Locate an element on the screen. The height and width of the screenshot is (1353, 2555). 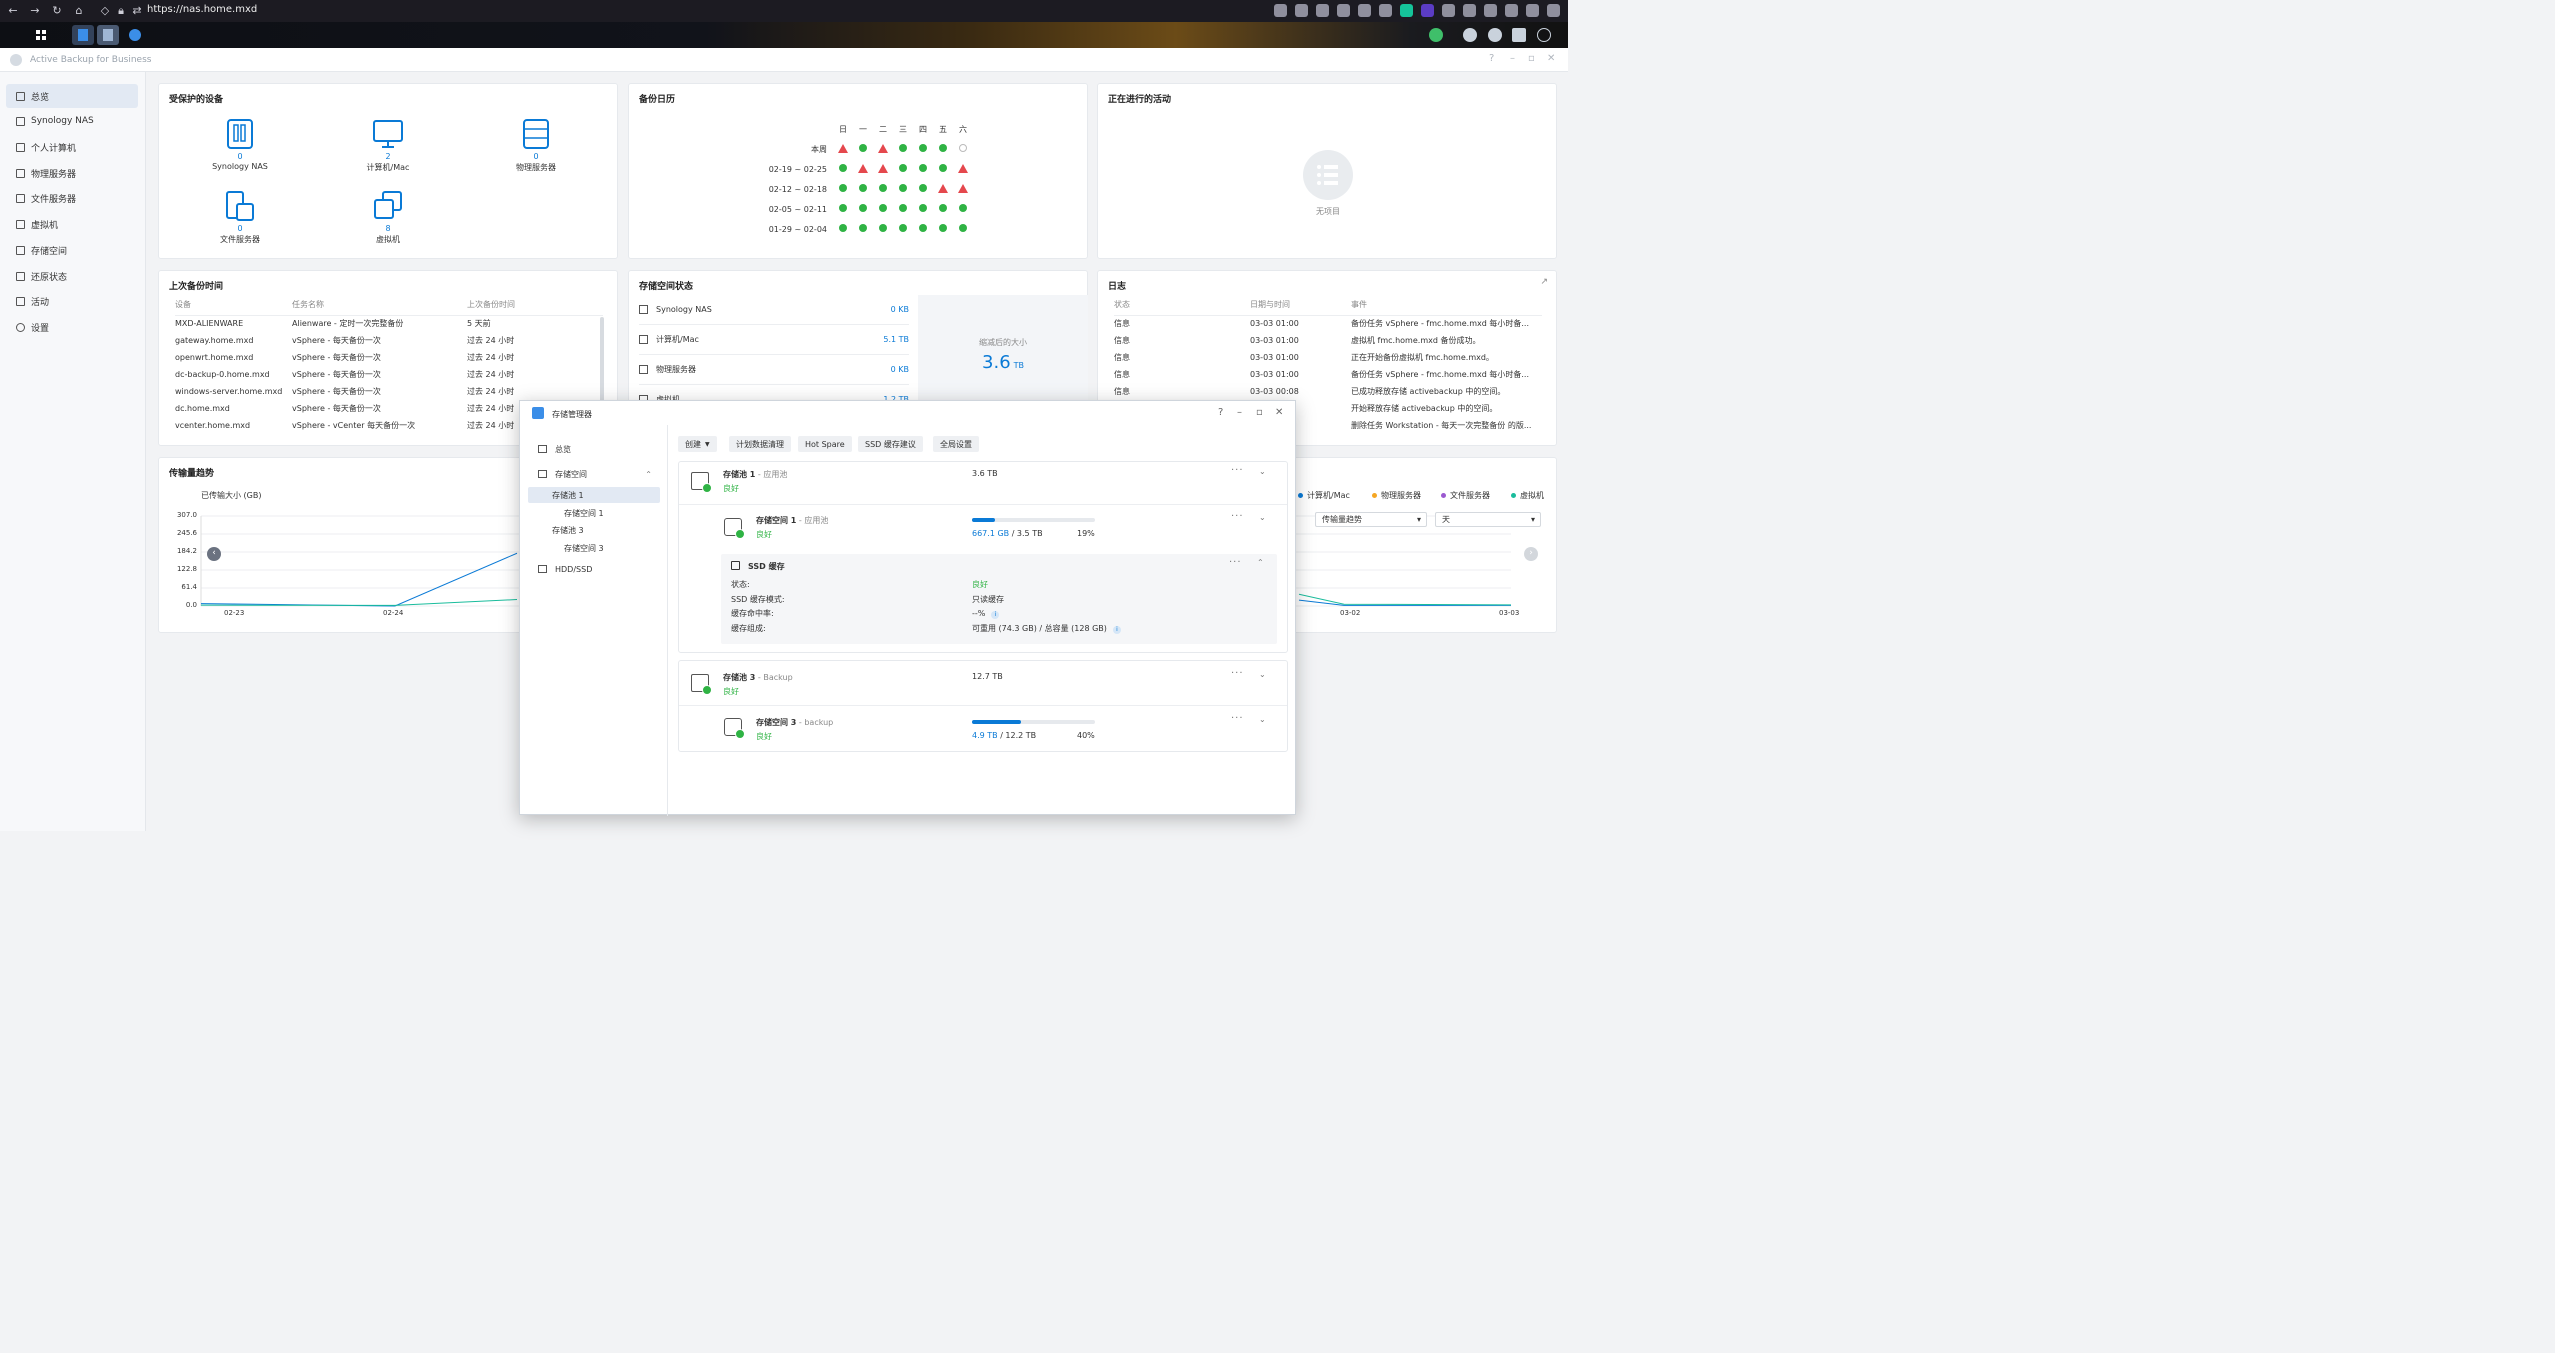
active-backup-taskbar-icon is located at coordinates (83, 35).